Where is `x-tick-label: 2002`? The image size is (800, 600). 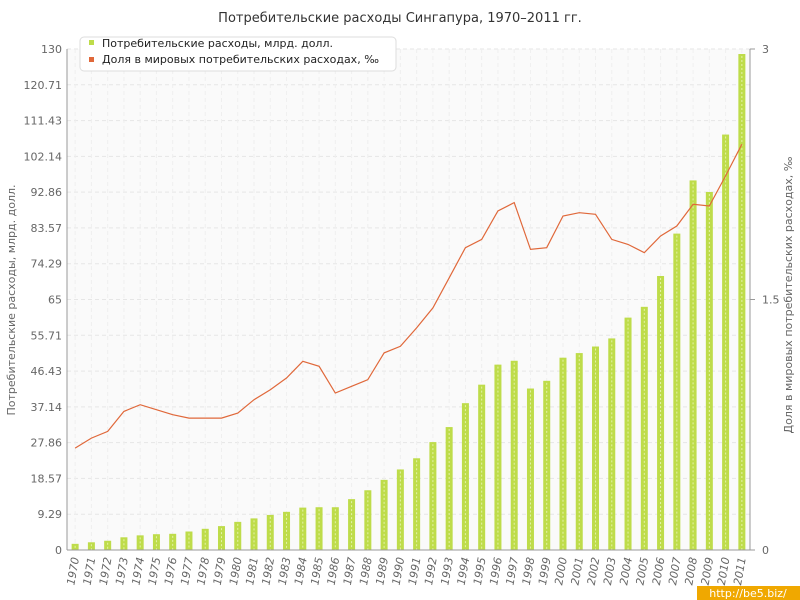
x-tick-label: 2002 is located at coordinates (594, 571).